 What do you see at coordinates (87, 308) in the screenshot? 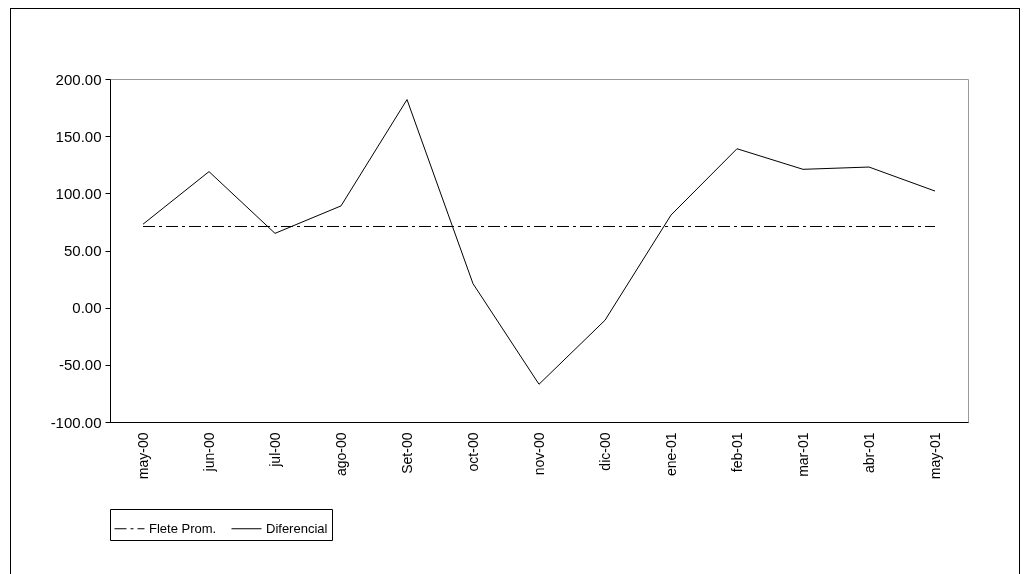
I see `y-tick-label: 0.00` at bounding box center [87, 308].